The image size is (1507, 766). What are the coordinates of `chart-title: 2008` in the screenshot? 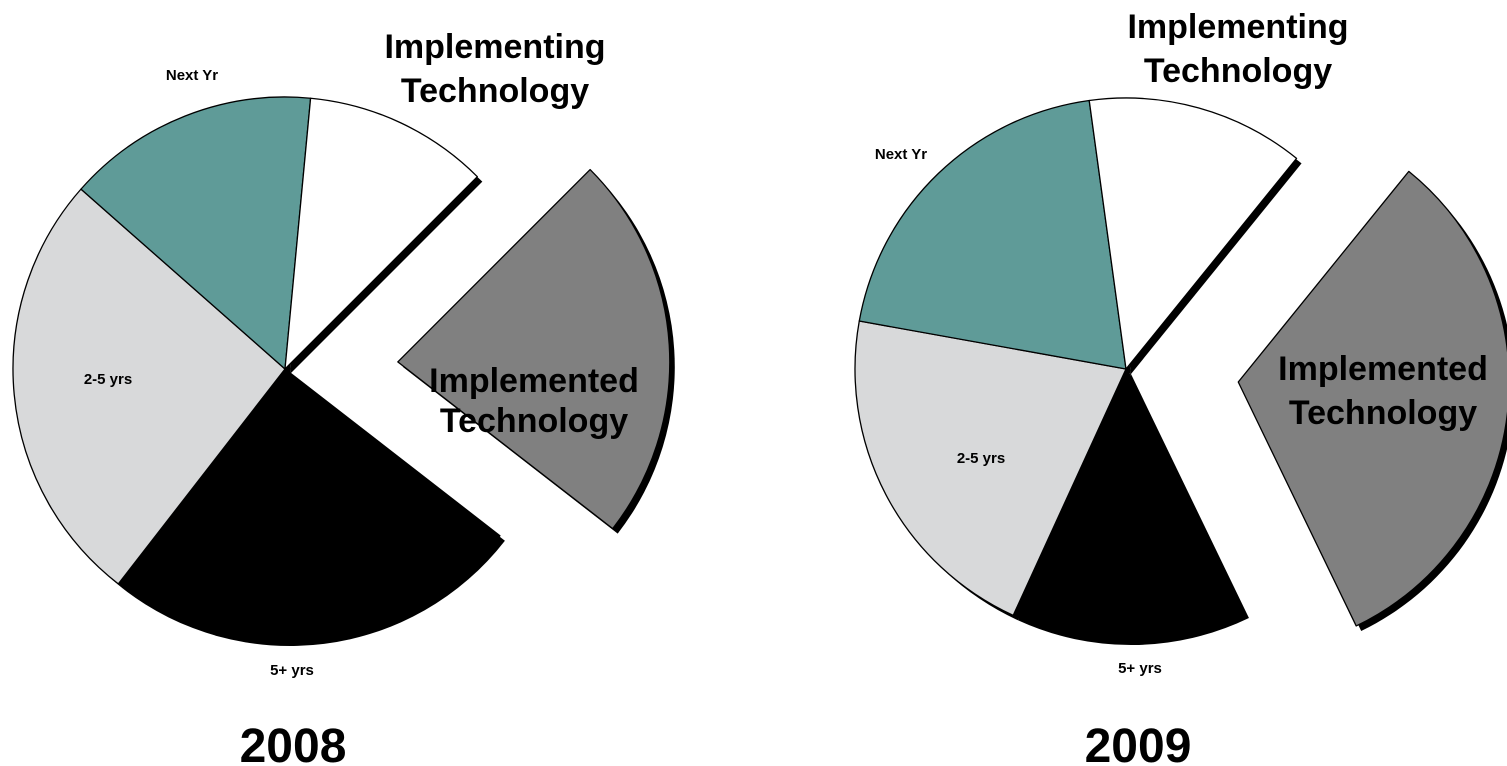 It's located at (293, 743).